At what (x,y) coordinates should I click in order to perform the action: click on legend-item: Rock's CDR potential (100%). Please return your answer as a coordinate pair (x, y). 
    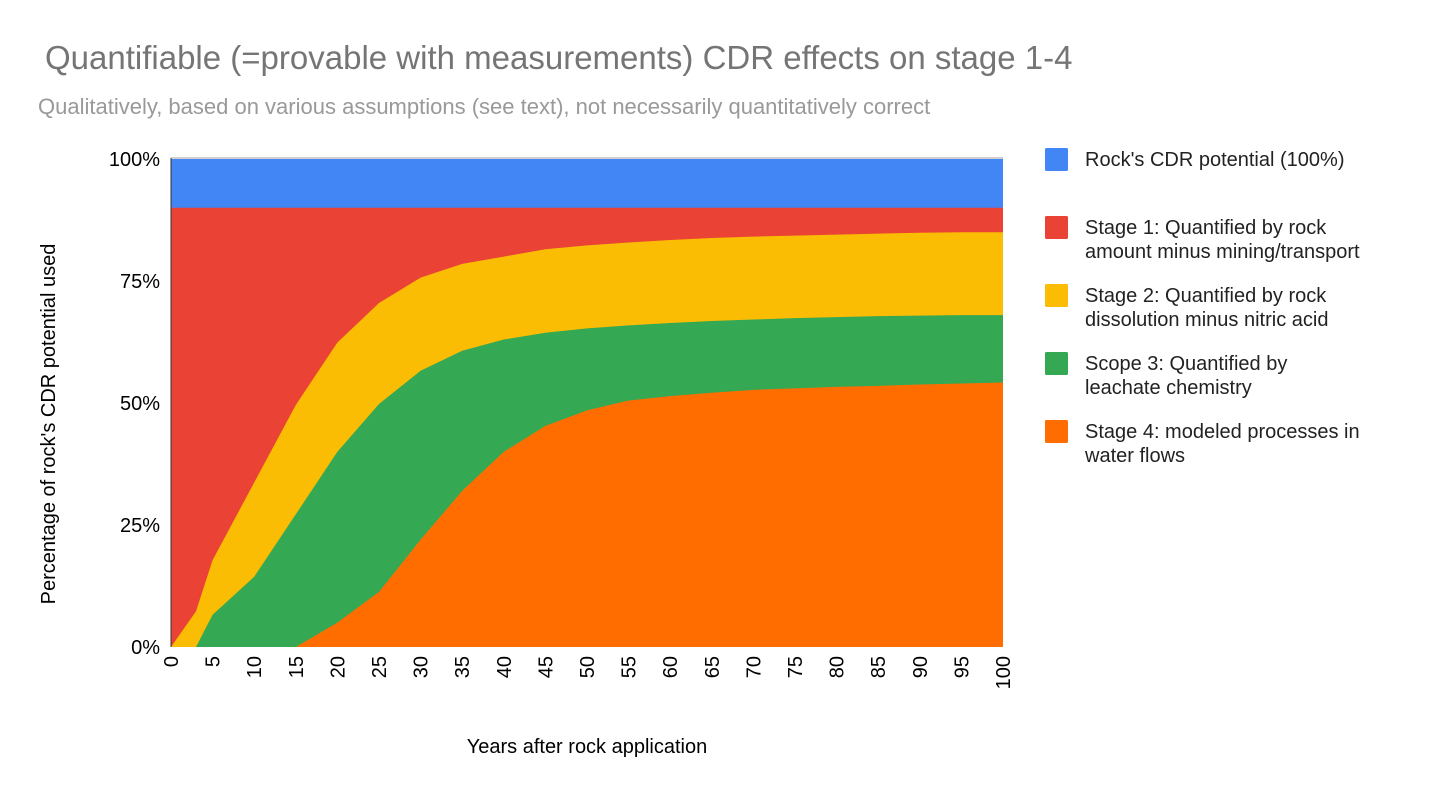
    Looking at the image, I should click on (1194, 159).